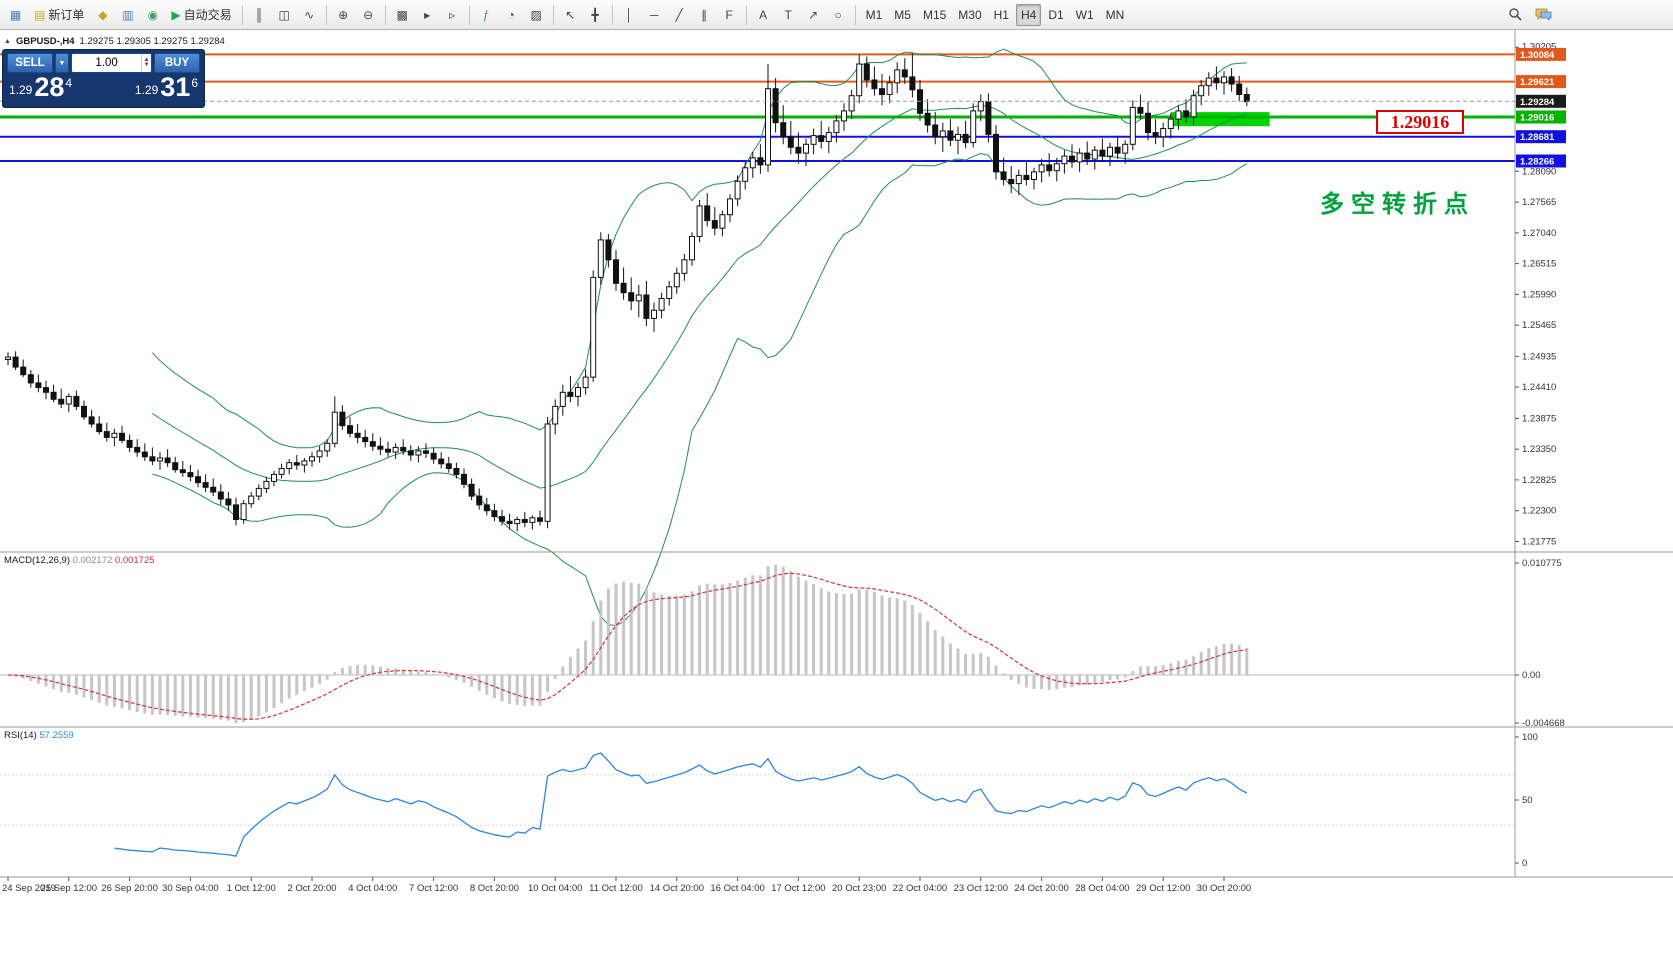 The width and height of the screenshot is (1673, 956). Describe the element at coordinates (757, 802) in the screenshot. I see `rsi-panel-area` at that location.